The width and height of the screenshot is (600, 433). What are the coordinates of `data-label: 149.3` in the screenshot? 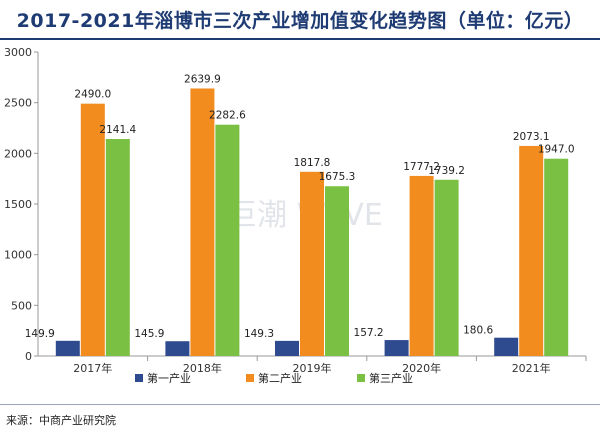 It's located at (259, 334).